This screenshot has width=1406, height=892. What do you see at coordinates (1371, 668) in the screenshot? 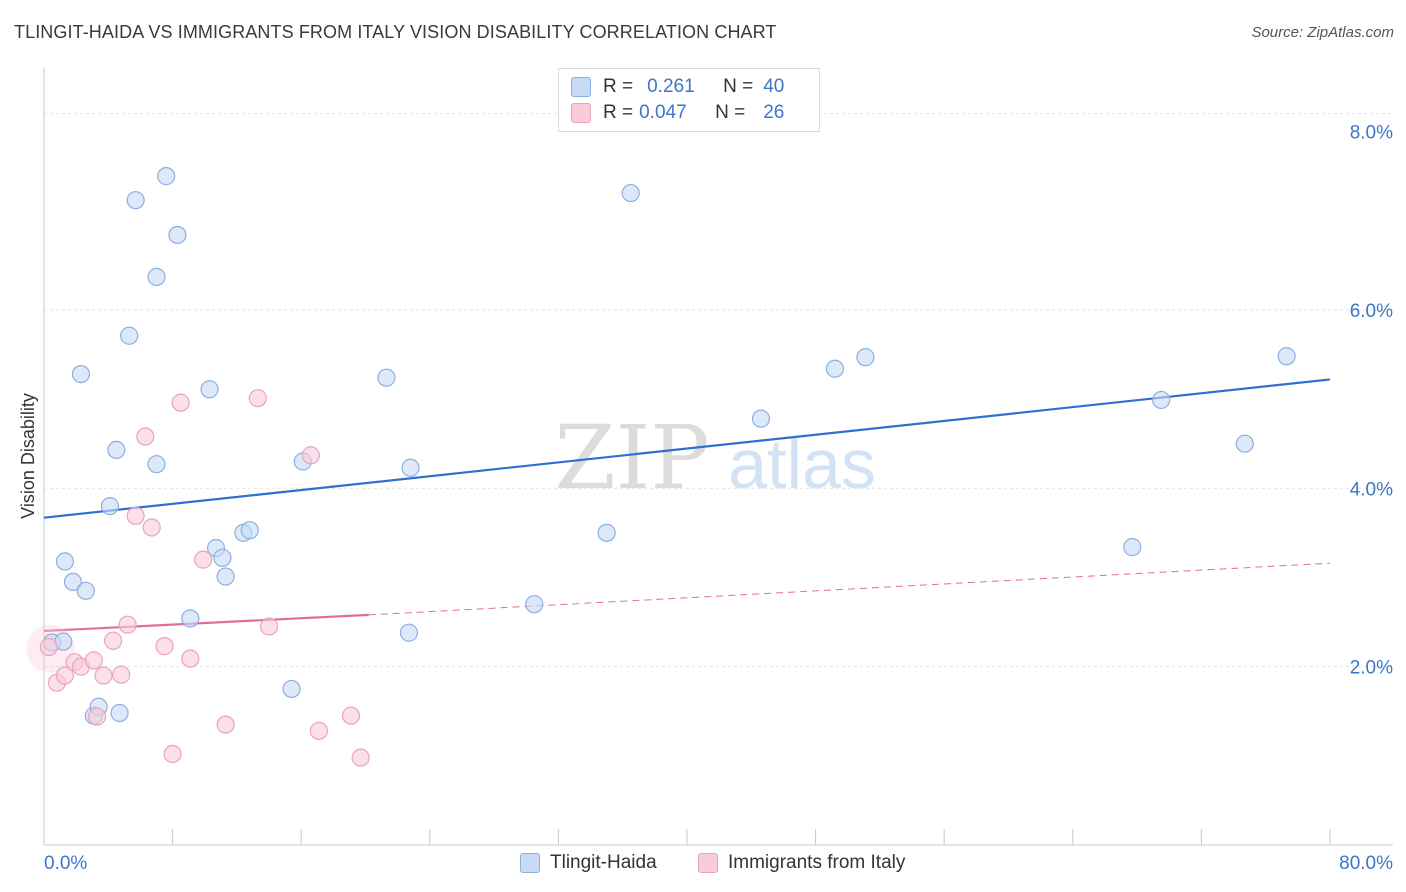
I see `y-tick-label: 2.0%` at bounding box center [1371, 668].